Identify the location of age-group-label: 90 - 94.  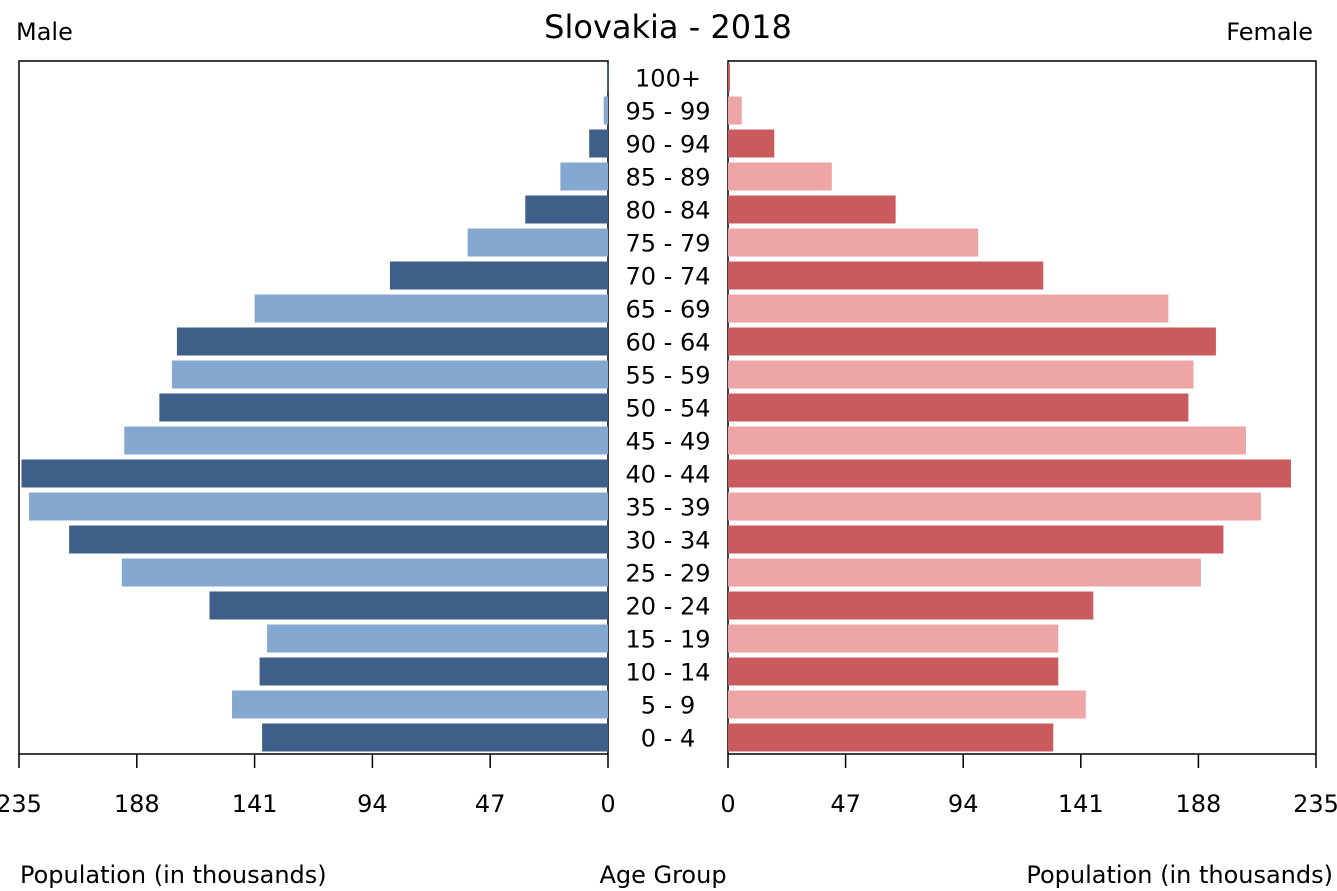
(668, 145).